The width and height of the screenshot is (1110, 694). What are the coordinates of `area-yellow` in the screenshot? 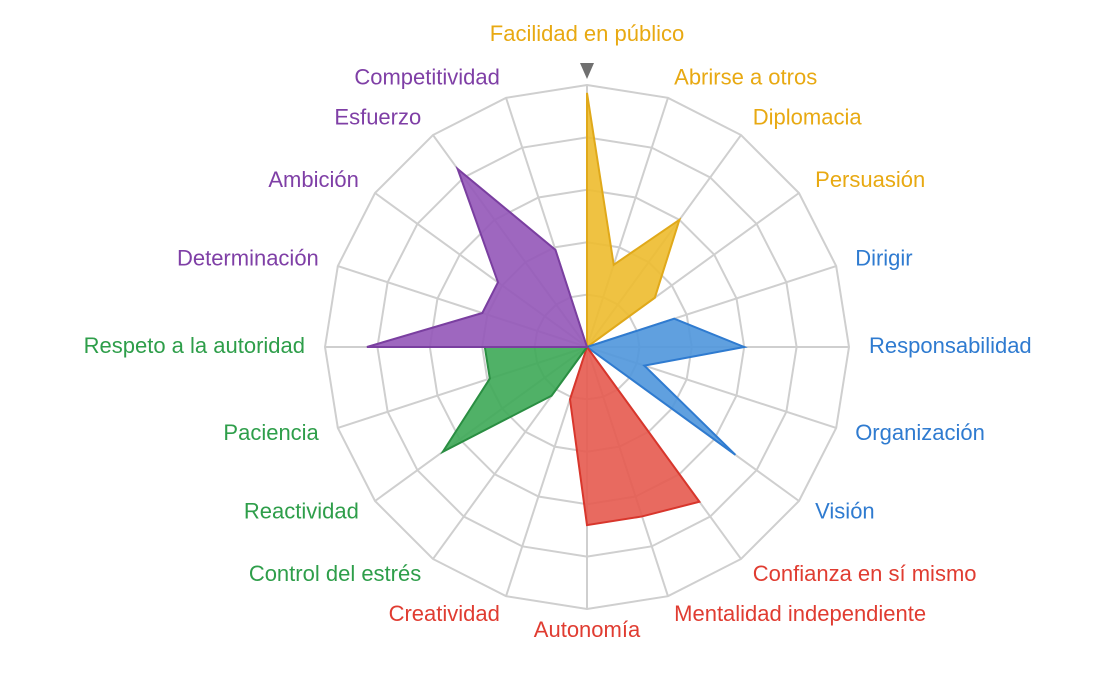 It's located at (634, 220).